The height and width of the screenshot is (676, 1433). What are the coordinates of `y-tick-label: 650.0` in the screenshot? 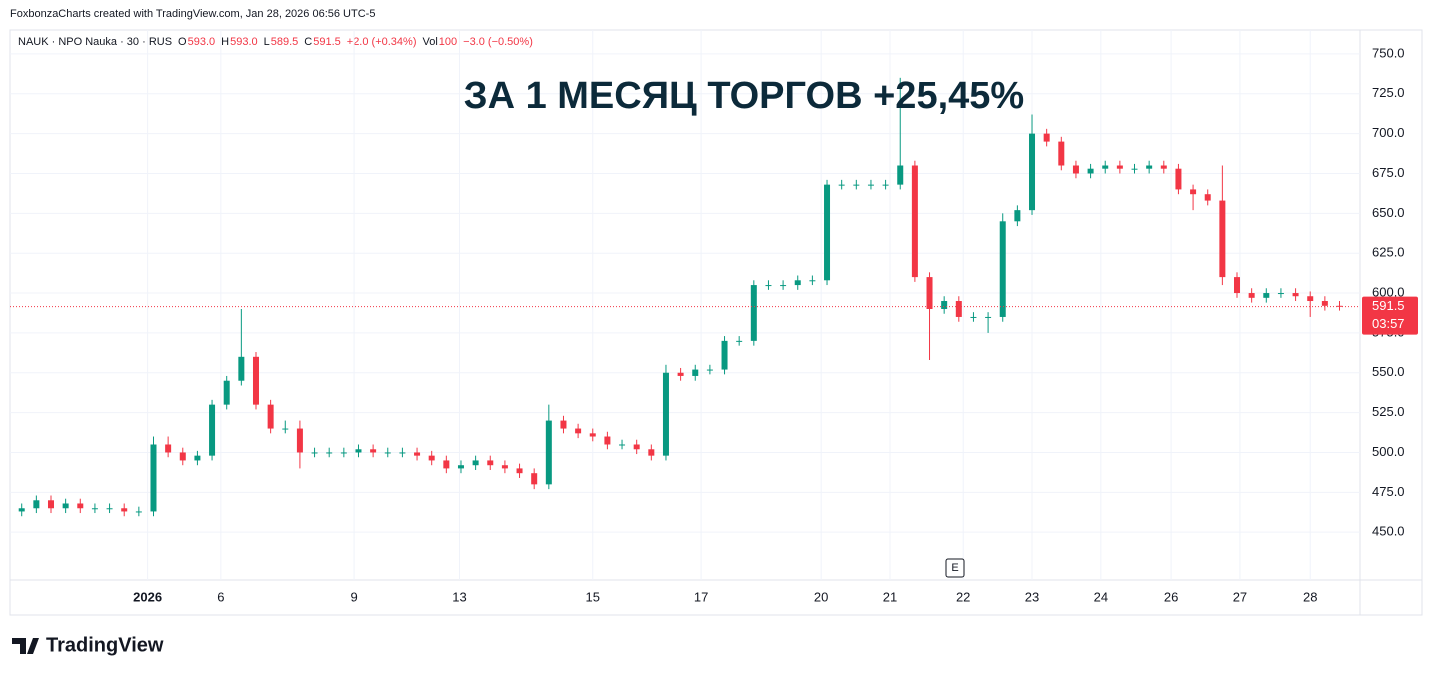 It's located at (1388, 212).